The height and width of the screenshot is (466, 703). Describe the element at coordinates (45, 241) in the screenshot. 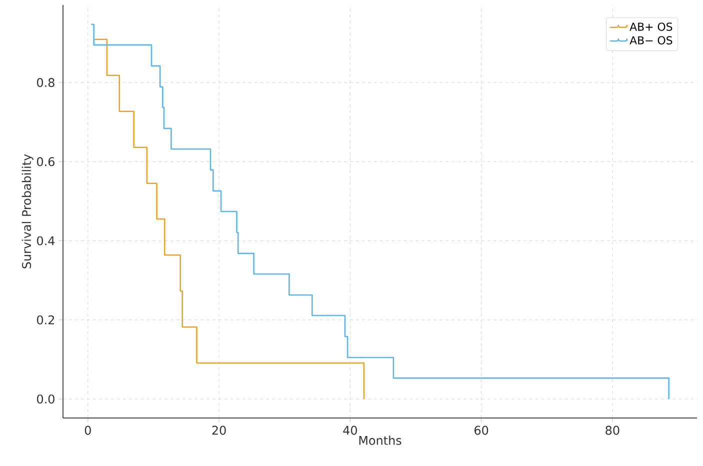

I see `y-tick-label: 0.4` at that location.